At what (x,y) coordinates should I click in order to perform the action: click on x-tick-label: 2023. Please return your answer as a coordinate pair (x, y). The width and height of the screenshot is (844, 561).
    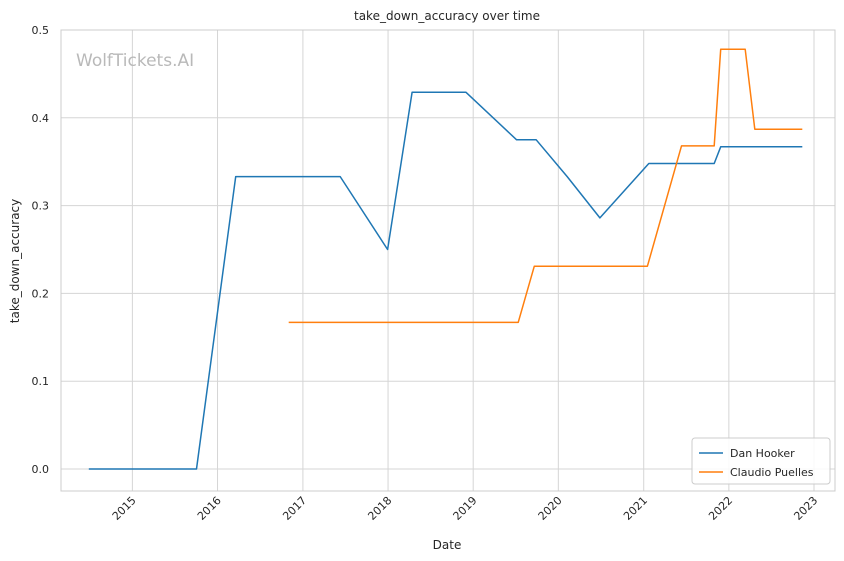
    Looking at the image, I should click on (805, 508).